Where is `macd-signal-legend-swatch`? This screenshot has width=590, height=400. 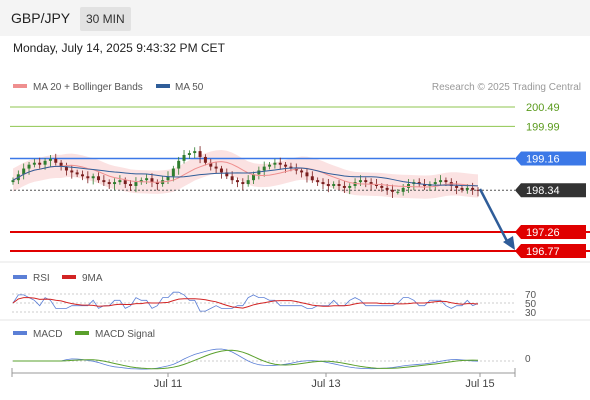 macd-signal-legend-swatch is located at coordinates (82, 333).